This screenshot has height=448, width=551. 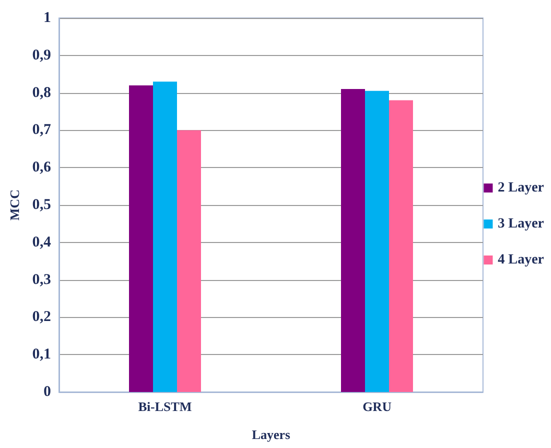 What do you see at coordinates (47, 392) in the screenshot?
I see `y-tick-label: 0` at bounding box center [47, 392].